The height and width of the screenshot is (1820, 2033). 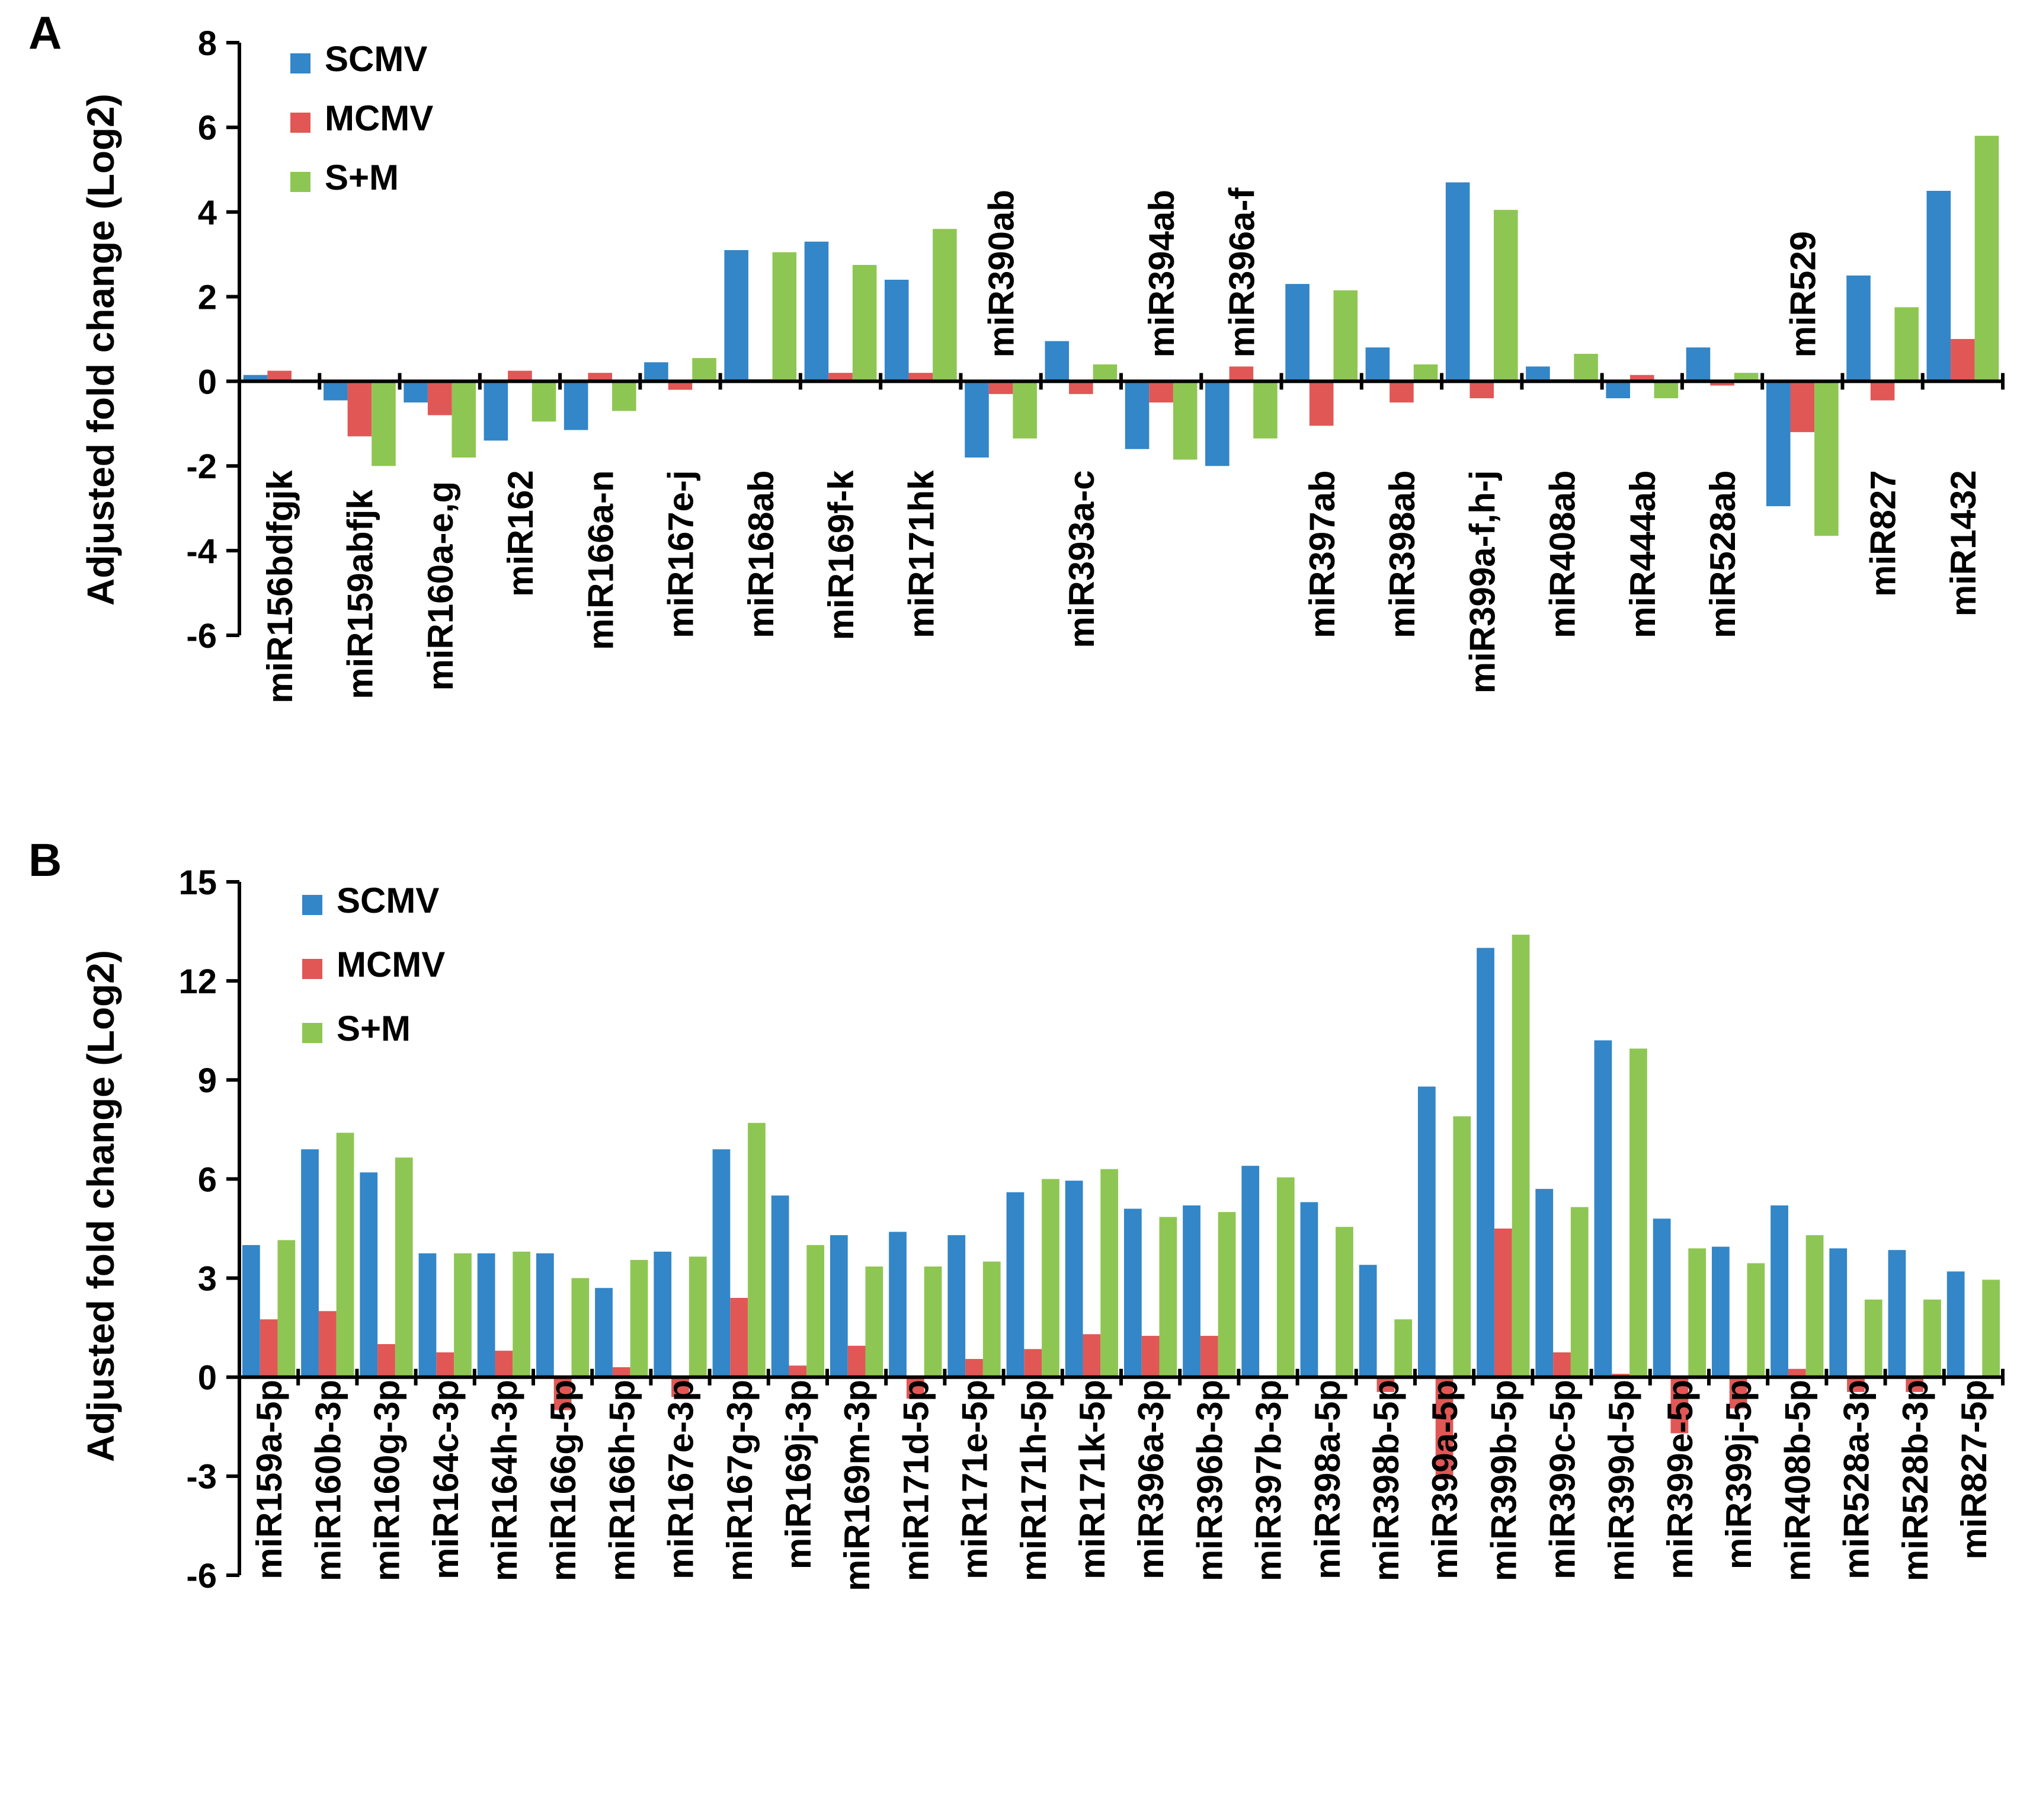 I want to click on bar-mcmv-miR827, so click(x=1882, y=391).